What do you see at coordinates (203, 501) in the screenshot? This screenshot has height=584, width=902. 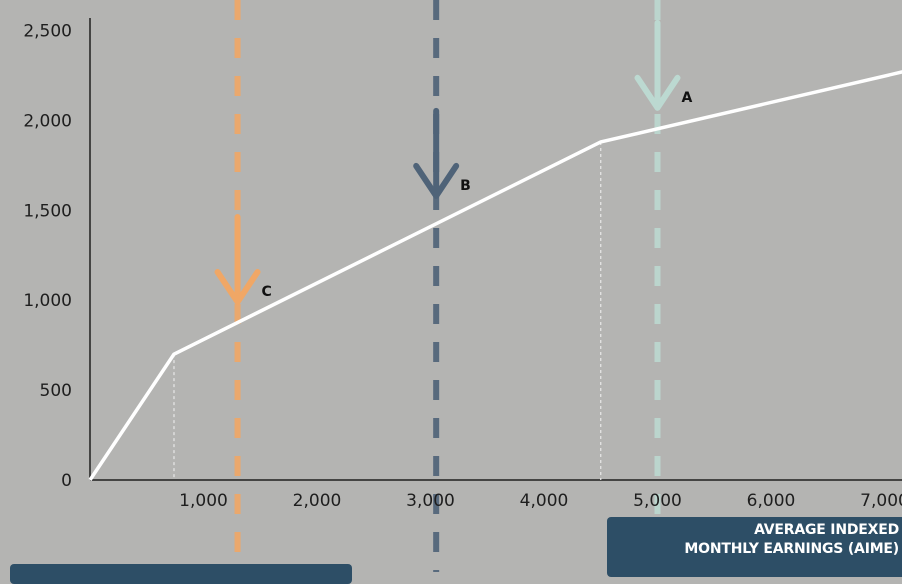 I see `x-tick-label-1000: 1,000` at bounding box center [203, 501].